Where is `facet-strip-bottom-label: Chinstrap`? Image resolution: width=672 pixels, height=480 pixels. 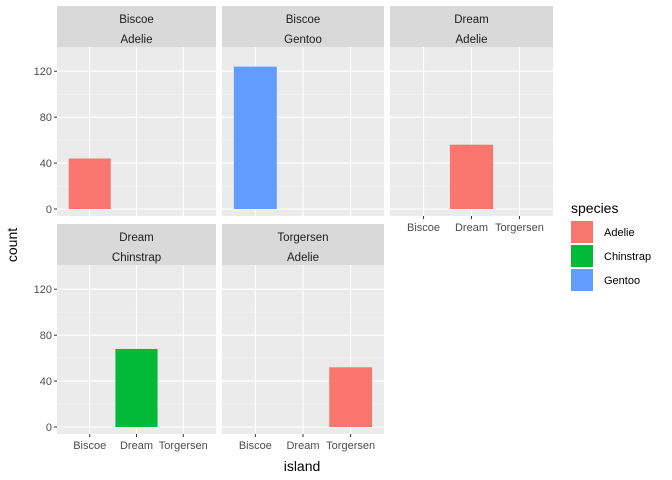 facet-strip-bottom-label: Chinstrap is located at coordinates (136, 258).